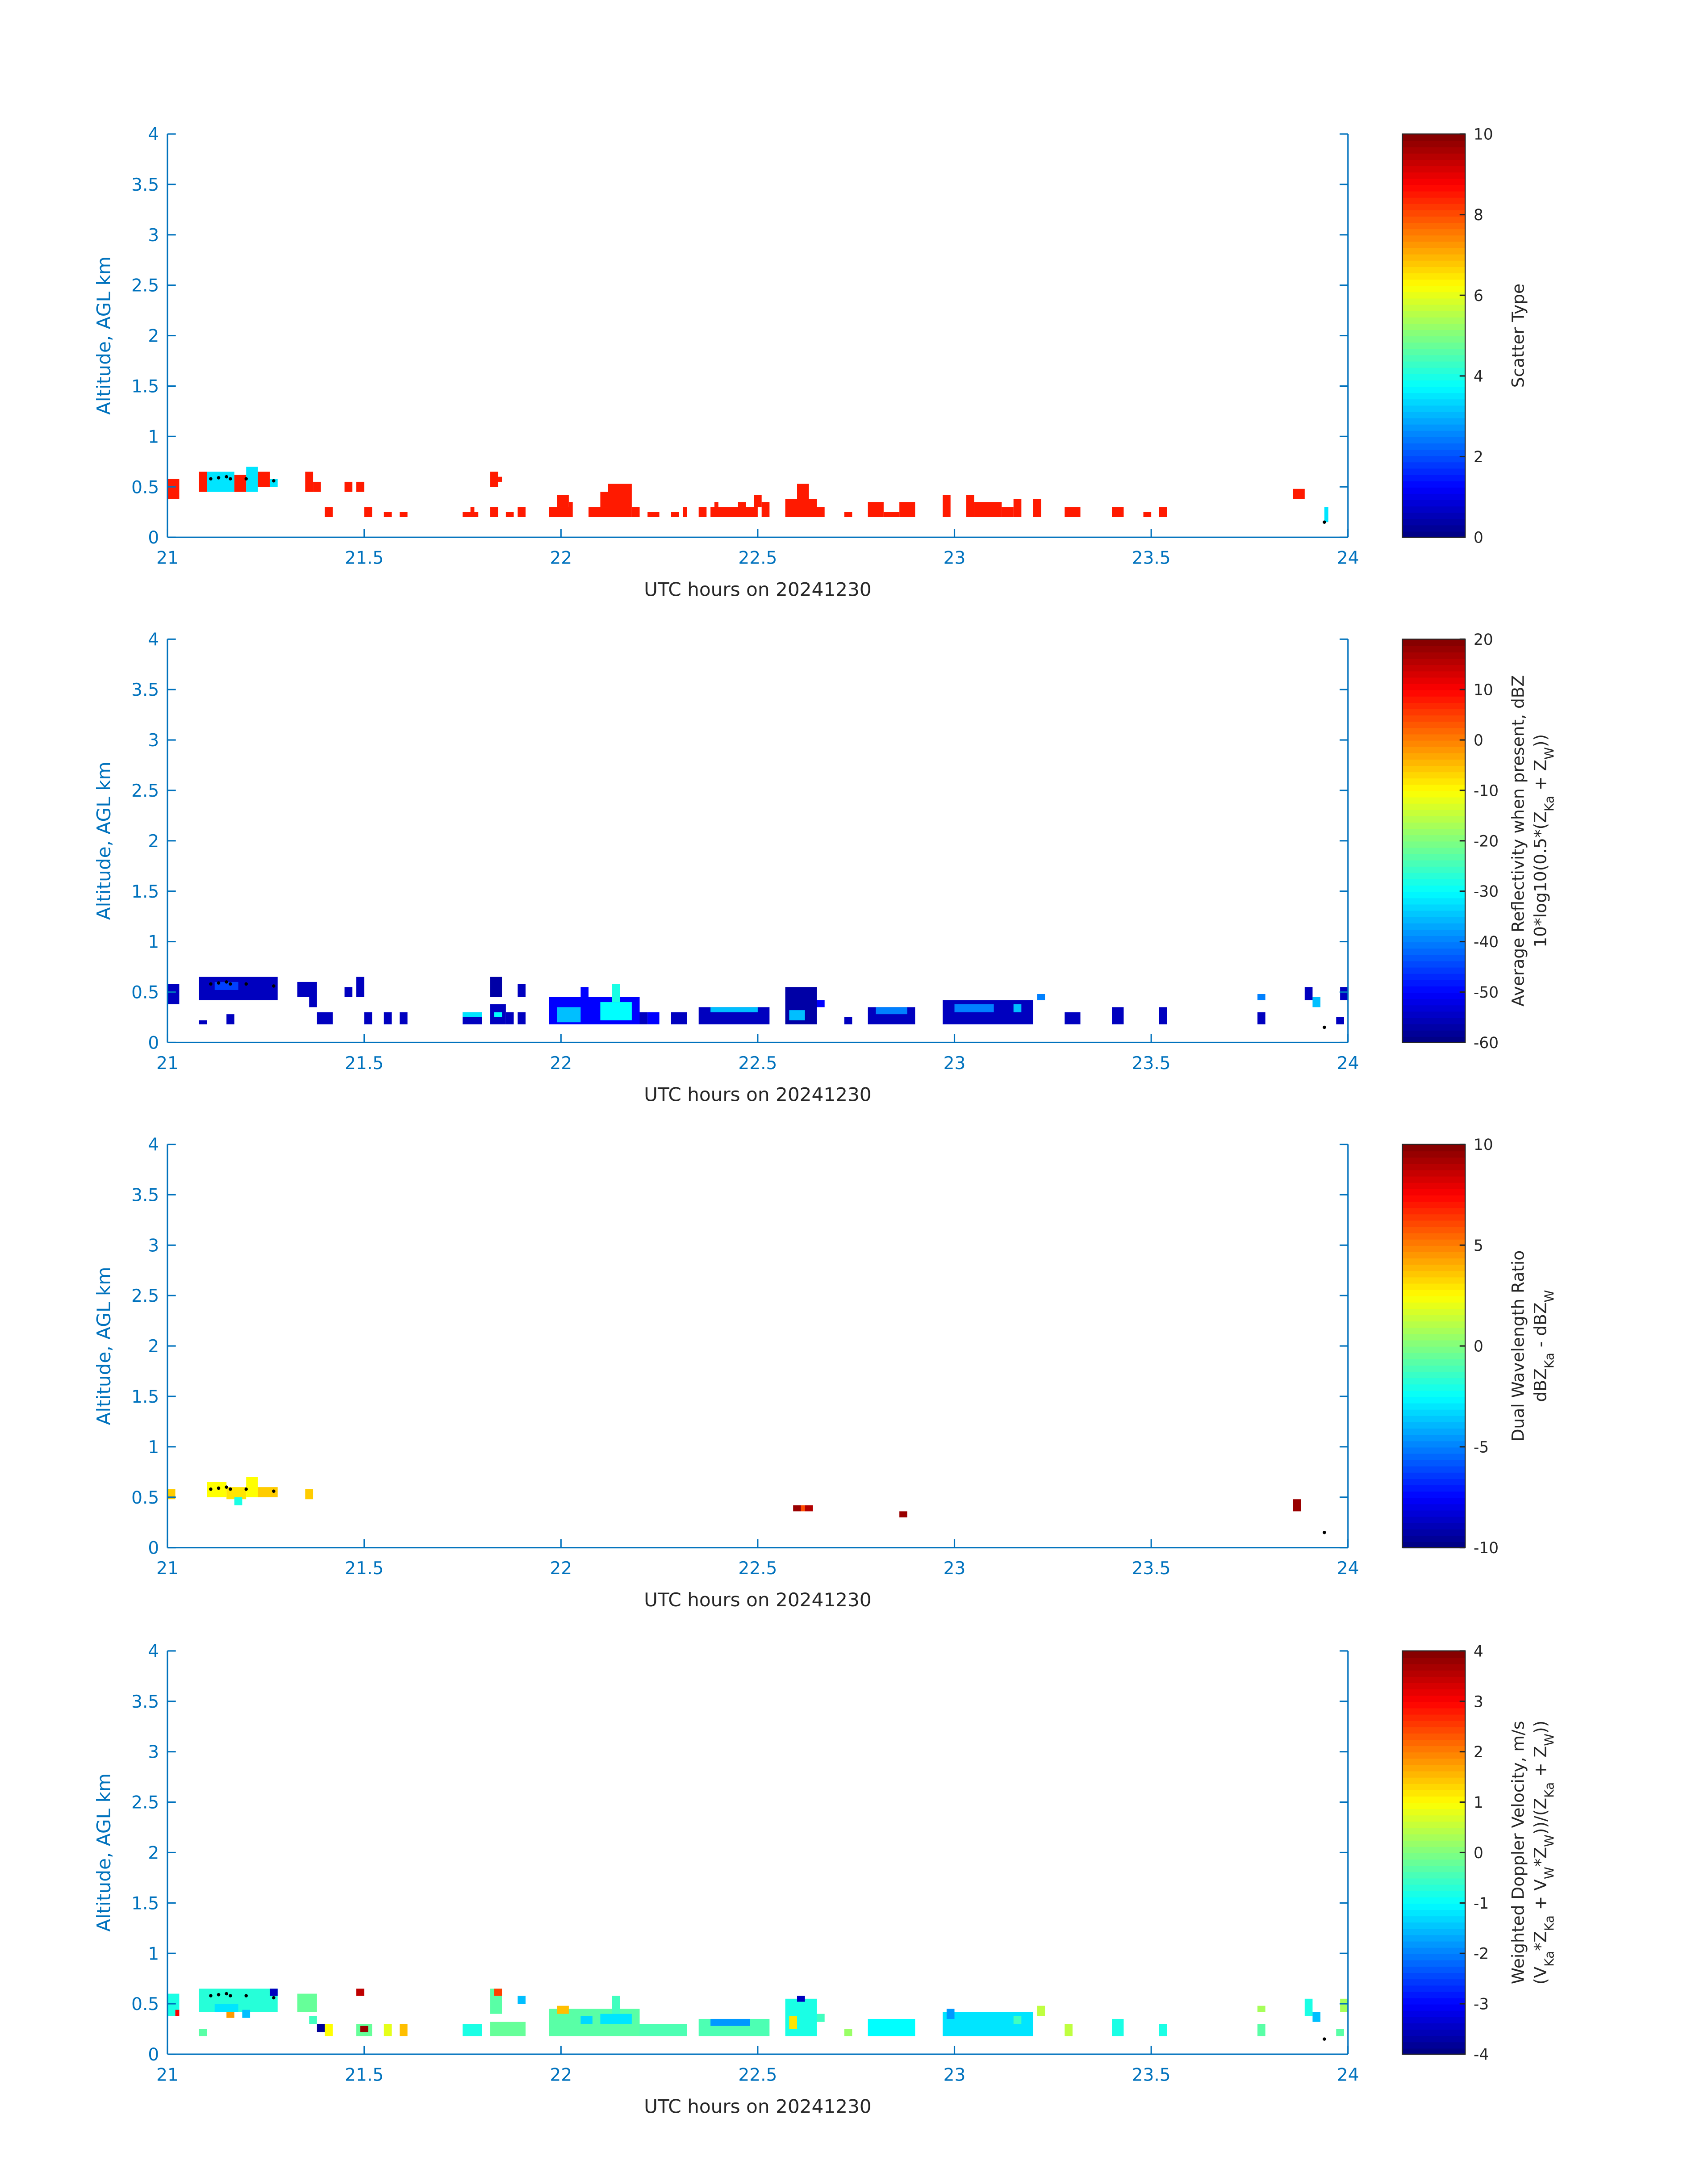  I want to click on colorbar-tick-label: 0, so click(1478, 1853).